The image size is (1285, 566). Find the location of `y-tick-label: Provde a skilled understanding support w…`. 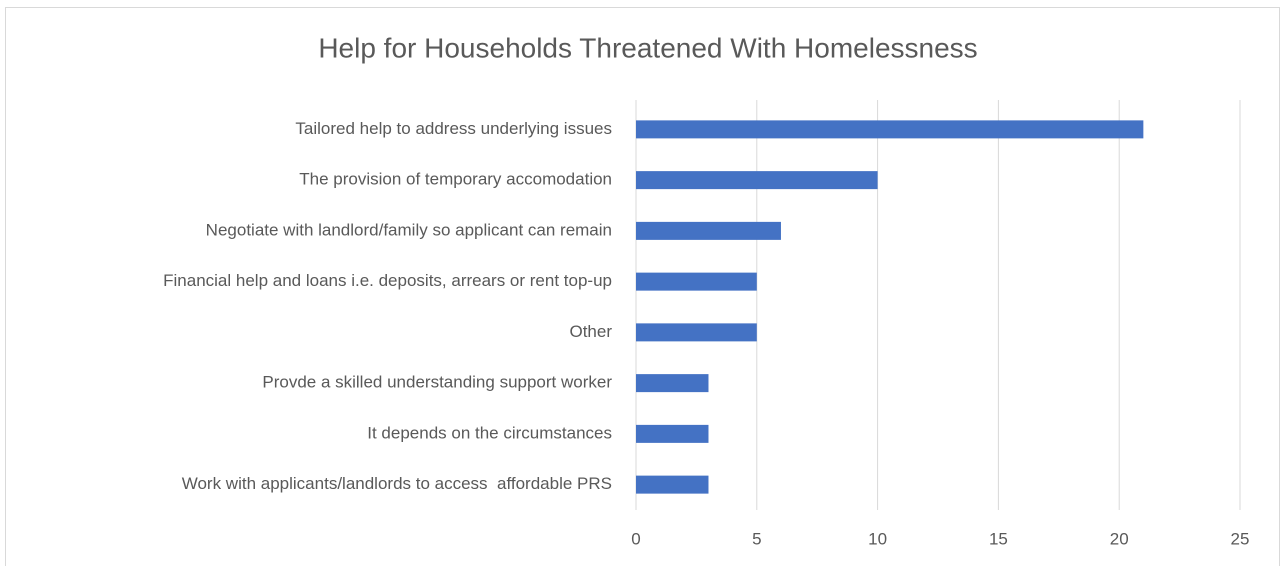

y-tick-label: Provde a skilled understanding support w… is located at coordinates (437, 382).